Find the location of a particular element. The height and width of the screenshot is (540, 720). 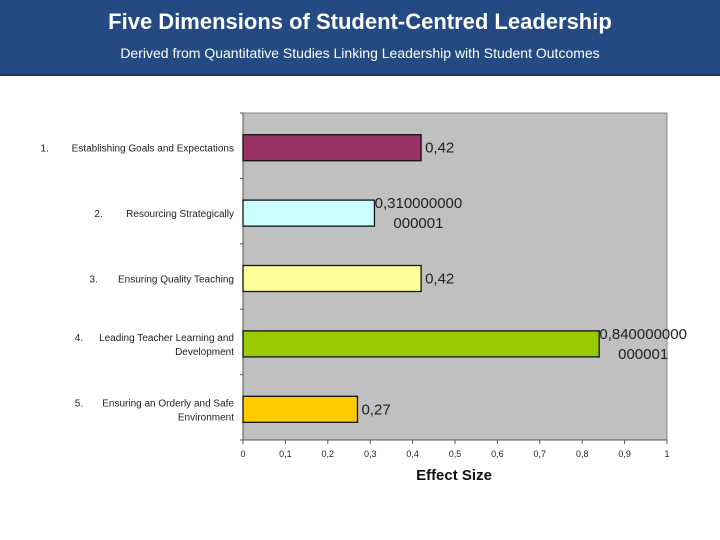

x-axis-title: Effect Size is located at coordinates (454, 475).